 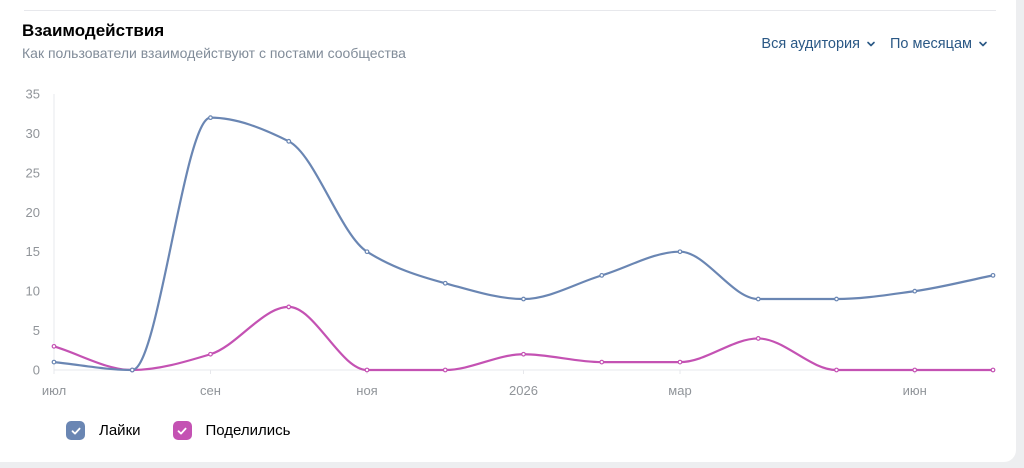 I want to click on divider, so click(x=510, y=10).